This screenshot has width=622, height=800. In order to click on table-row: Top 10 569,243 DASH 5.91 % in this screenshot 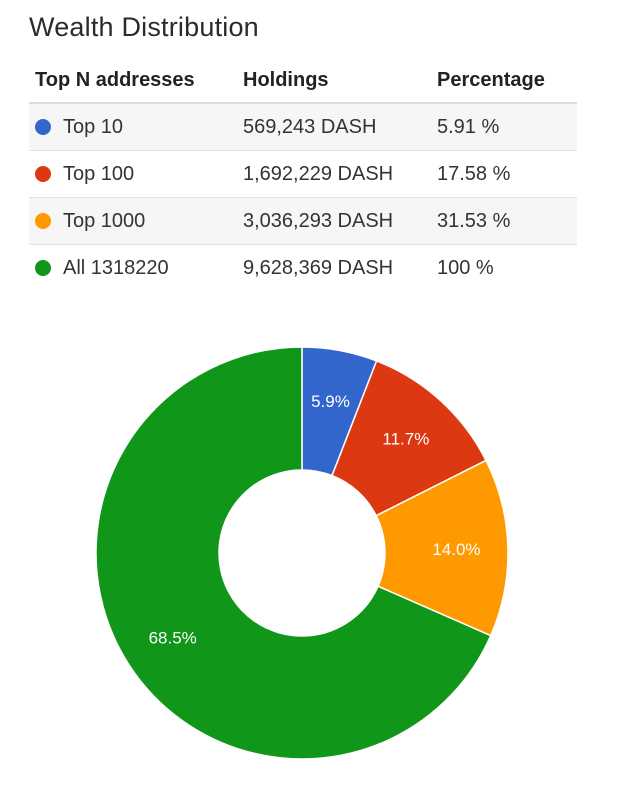, I will do `click(303, 127)`.